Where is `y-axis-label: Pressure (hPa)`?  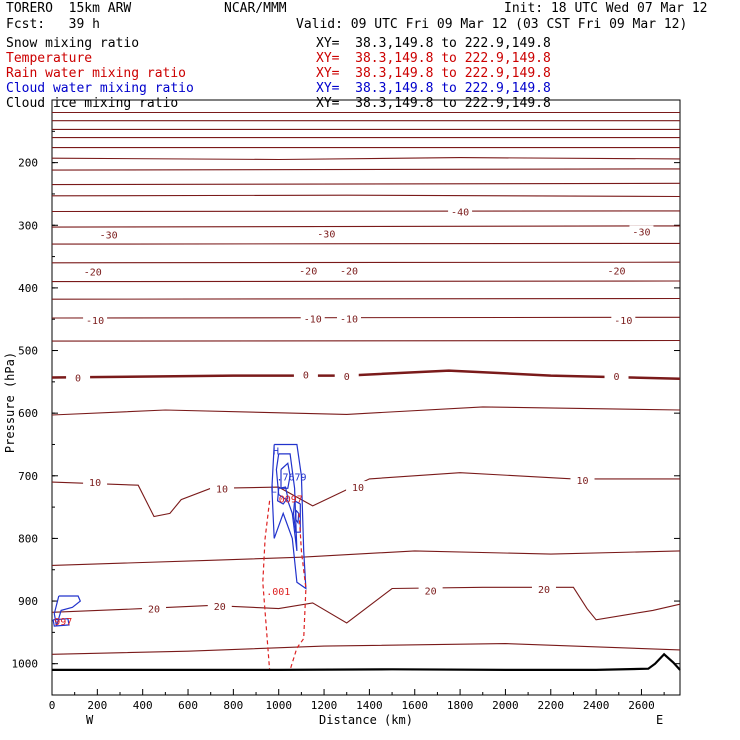
y-axis-label: Pressure (hPa) is located at coordinates (10, 402).